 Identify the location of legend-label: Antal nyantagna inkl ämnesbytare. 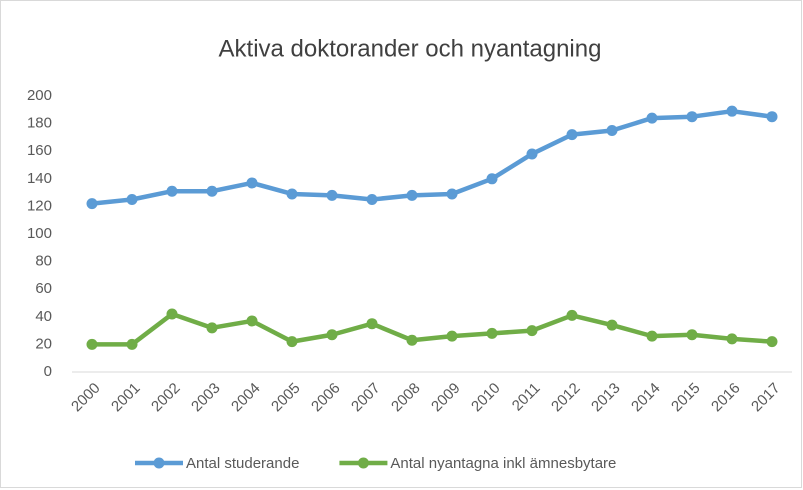
(503, 463).